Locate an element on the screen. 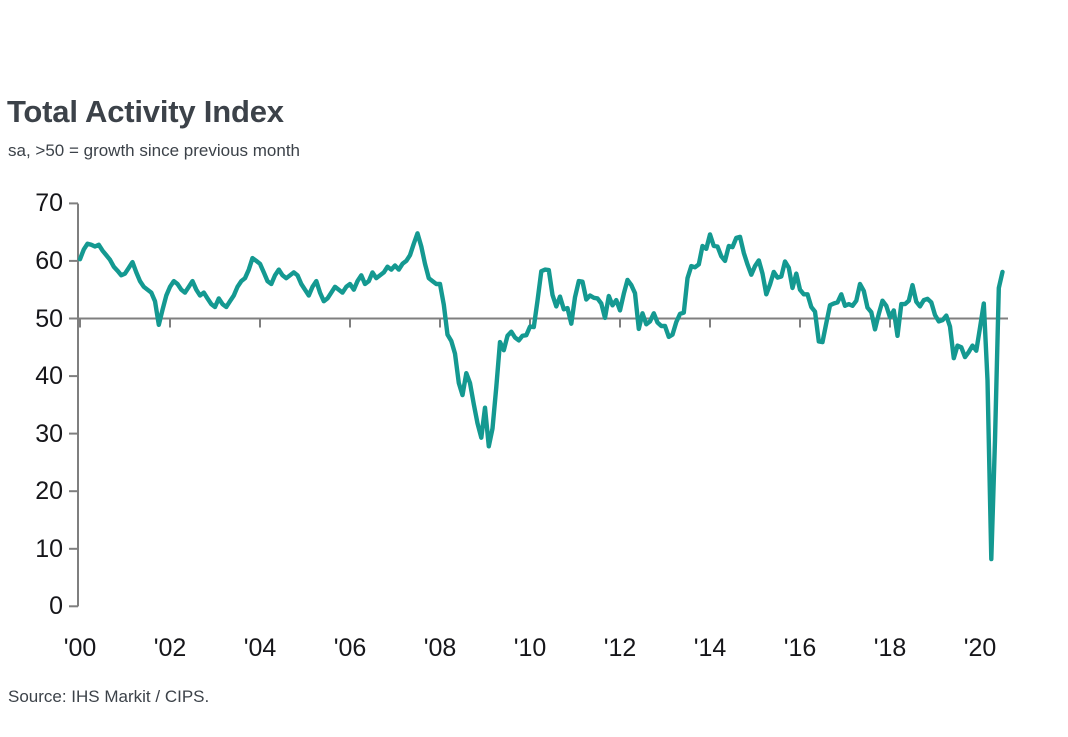  x-tick-label: '00 is located at coordinates (80, 648).